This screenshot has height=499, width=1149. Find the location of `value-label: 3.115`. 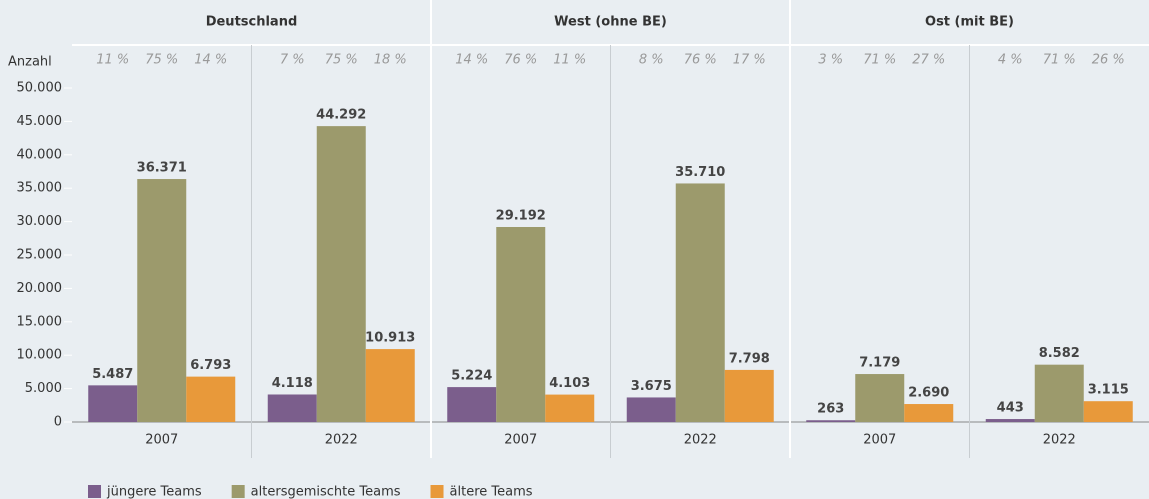

value-label: 3.115 is located at coordinates (1108, 390).